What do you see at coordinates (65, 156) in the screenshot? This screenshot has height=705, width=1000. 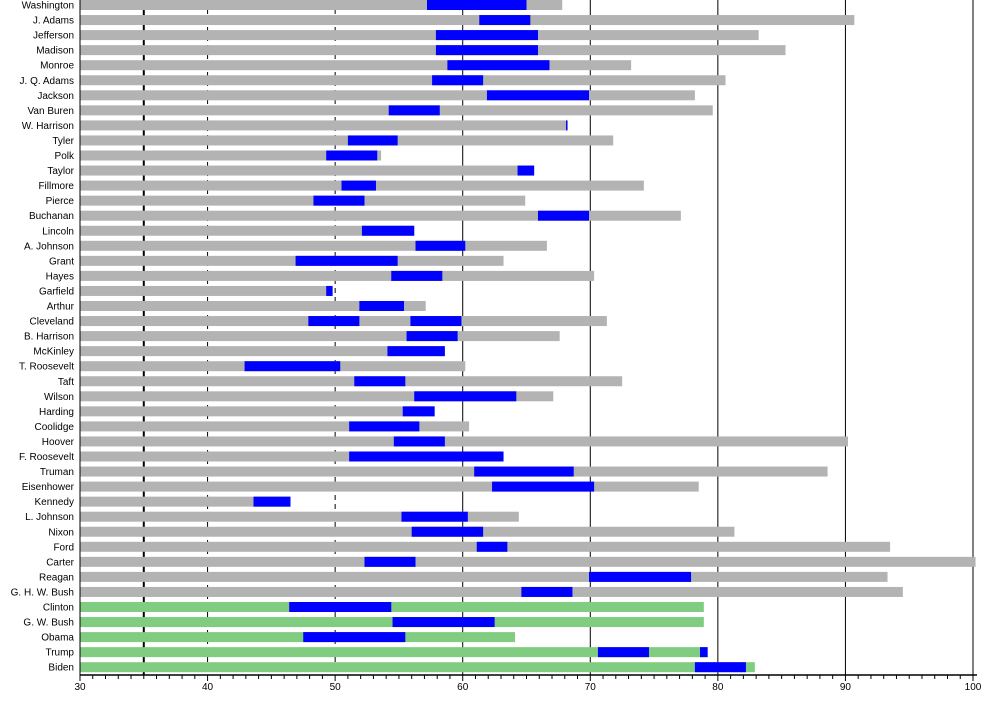 I see `row-label: Polk` at bounding box center [65, 156].